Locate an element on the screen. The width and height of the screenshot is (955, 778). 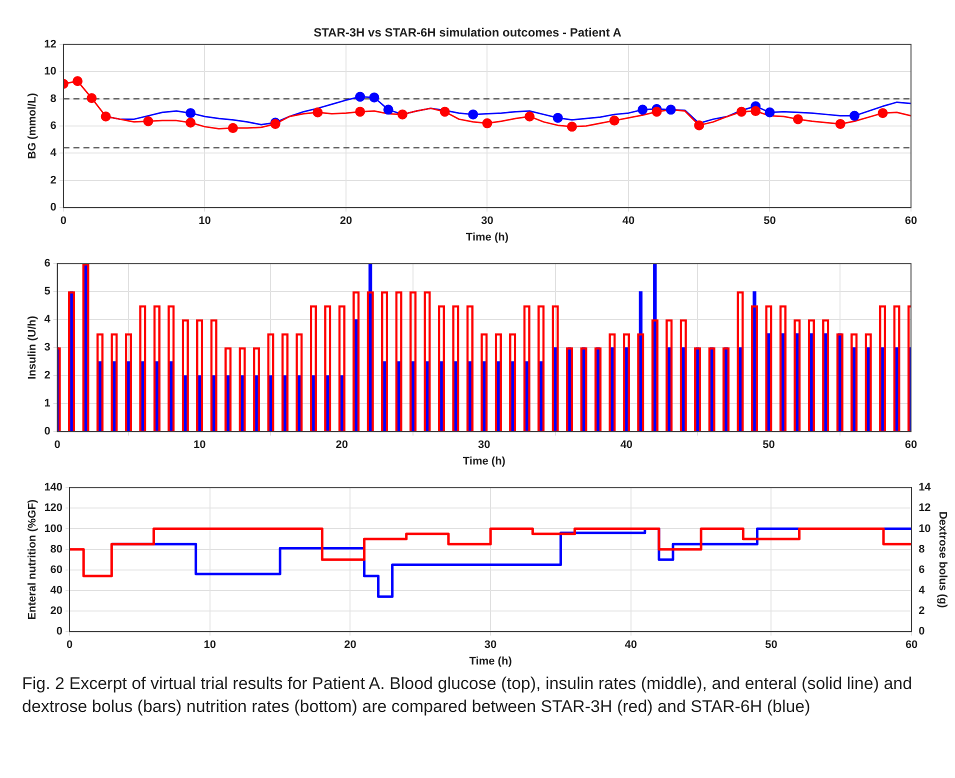
y-tick-label: 100 is located at coordinates (53, 528).